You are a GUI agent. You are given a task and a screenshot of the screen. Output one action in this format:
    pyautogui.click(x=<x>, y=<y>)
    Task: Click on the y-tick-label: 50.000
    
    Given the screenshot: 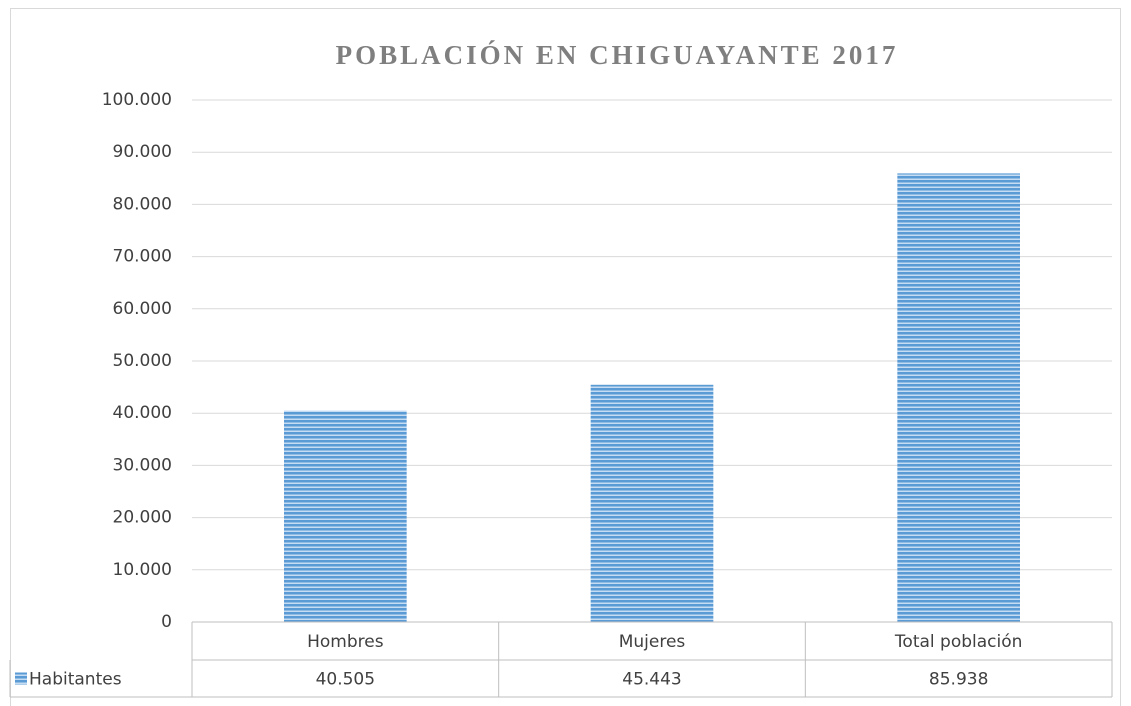 What is the action you would take?
    pyautogui.click(x=142, y=361)
    